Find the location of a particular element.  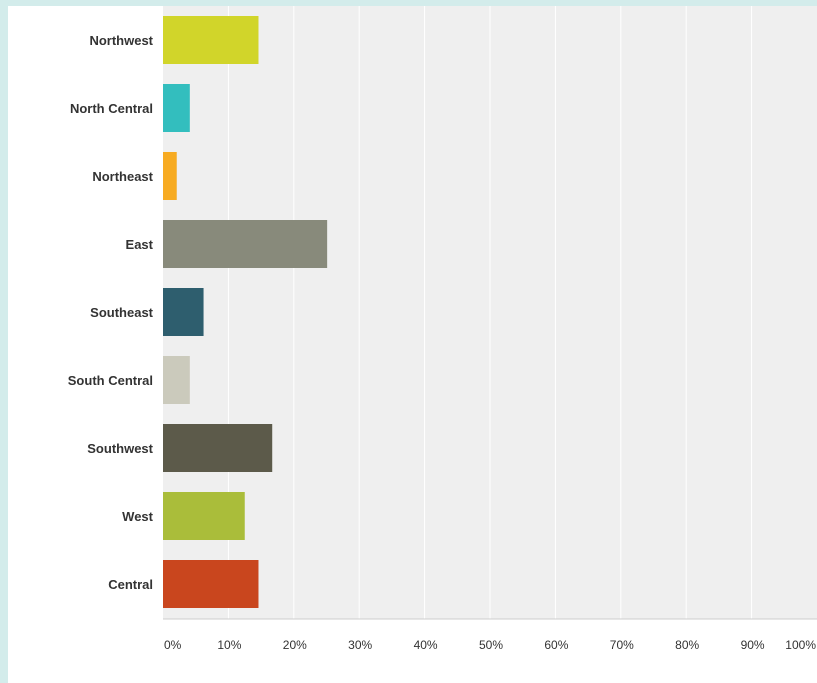

category-label: Southwest is located at coordinates (120, 448).